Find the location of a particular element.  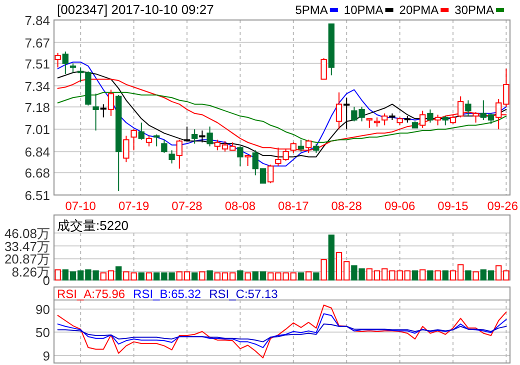

x-tick-label: 07-19 is located at coordinates (134, 206).